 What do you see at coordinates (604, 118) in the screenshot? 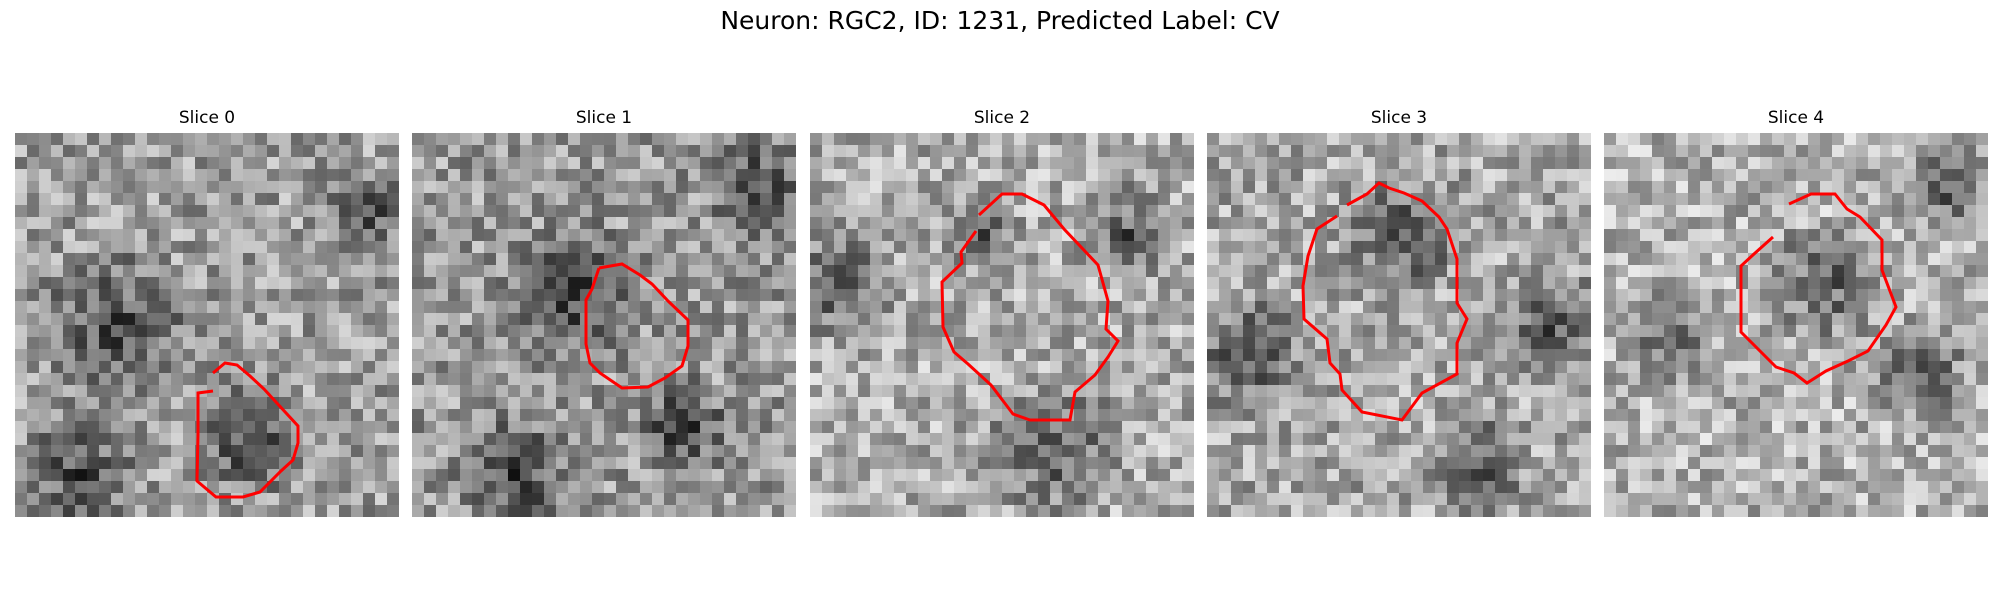
I see `slice-title-1: Slice 1` at bounding box center [604, 118].